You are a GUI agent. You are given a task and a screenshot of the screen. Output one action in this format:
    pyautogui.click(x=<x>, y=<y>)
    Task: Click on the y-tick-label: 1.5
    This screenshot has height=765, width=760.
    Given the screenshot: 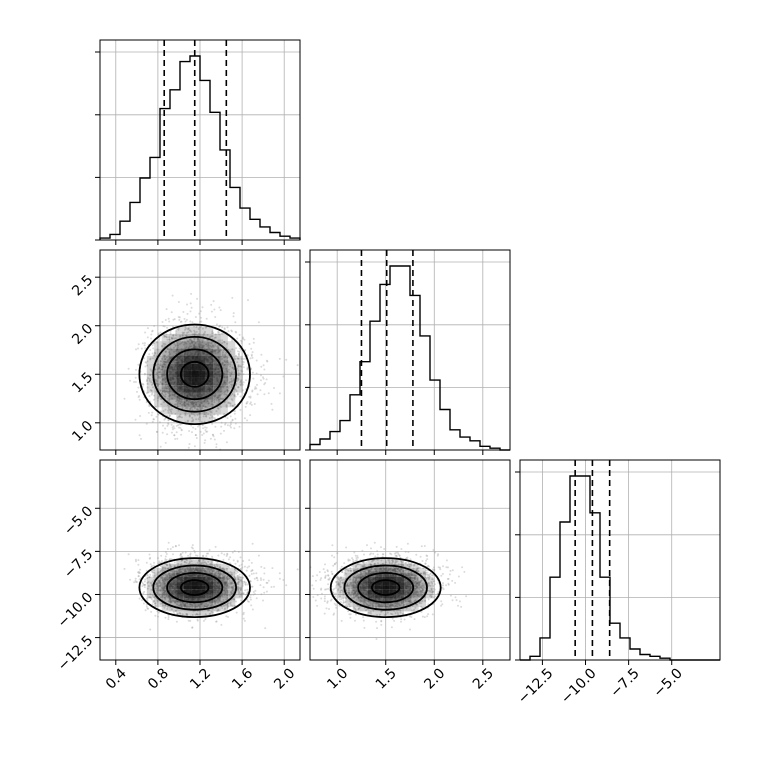 What is the action you would take?
    pyautogui.click(x=82, y=382)
    